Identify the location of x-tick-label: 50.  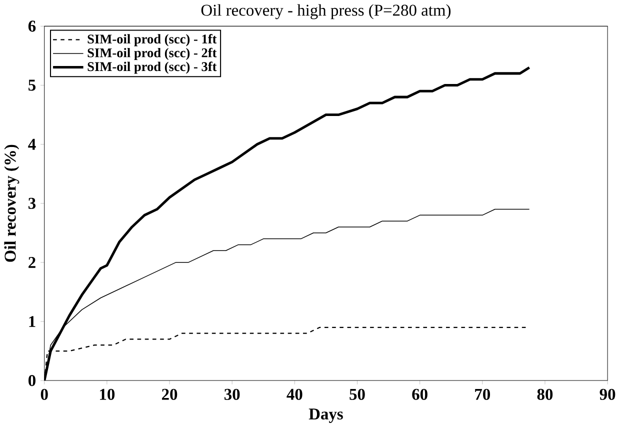
(357, 394).